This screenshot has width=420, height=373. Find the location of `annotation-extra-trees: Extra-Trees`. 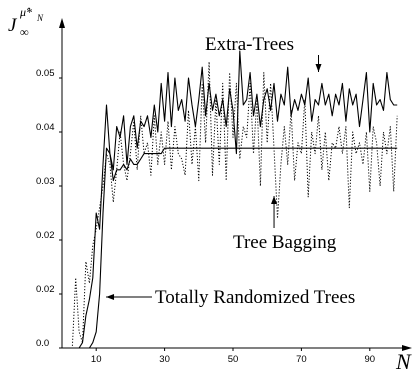

annotation-extra-trees: Extra-Trees is located at coordinates (263, 53).